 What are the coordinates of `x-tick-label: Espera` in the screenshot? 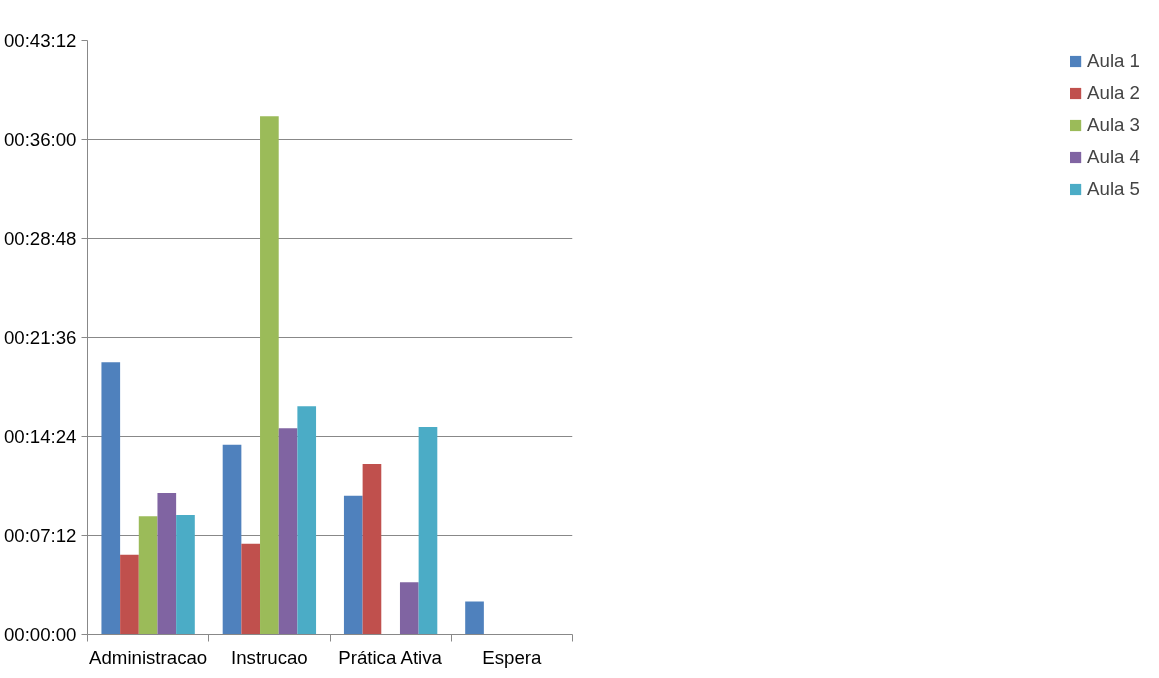 It's located at (512, 657).